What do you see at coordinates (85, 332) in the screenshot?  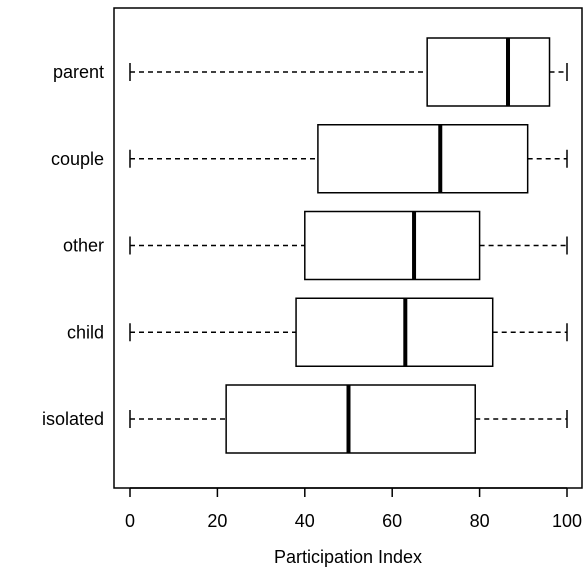 I see `category-label-child: child` at bounding box center [85, 332].